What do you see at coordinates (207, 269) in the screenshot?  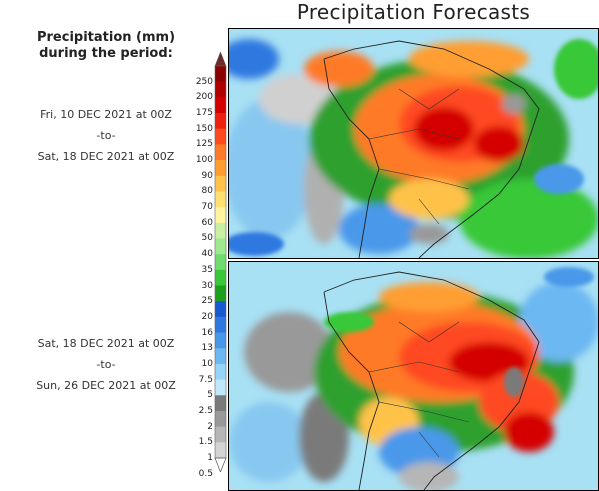 I see `colorbar-tick-label: 35` at bounding box center [207, 269].